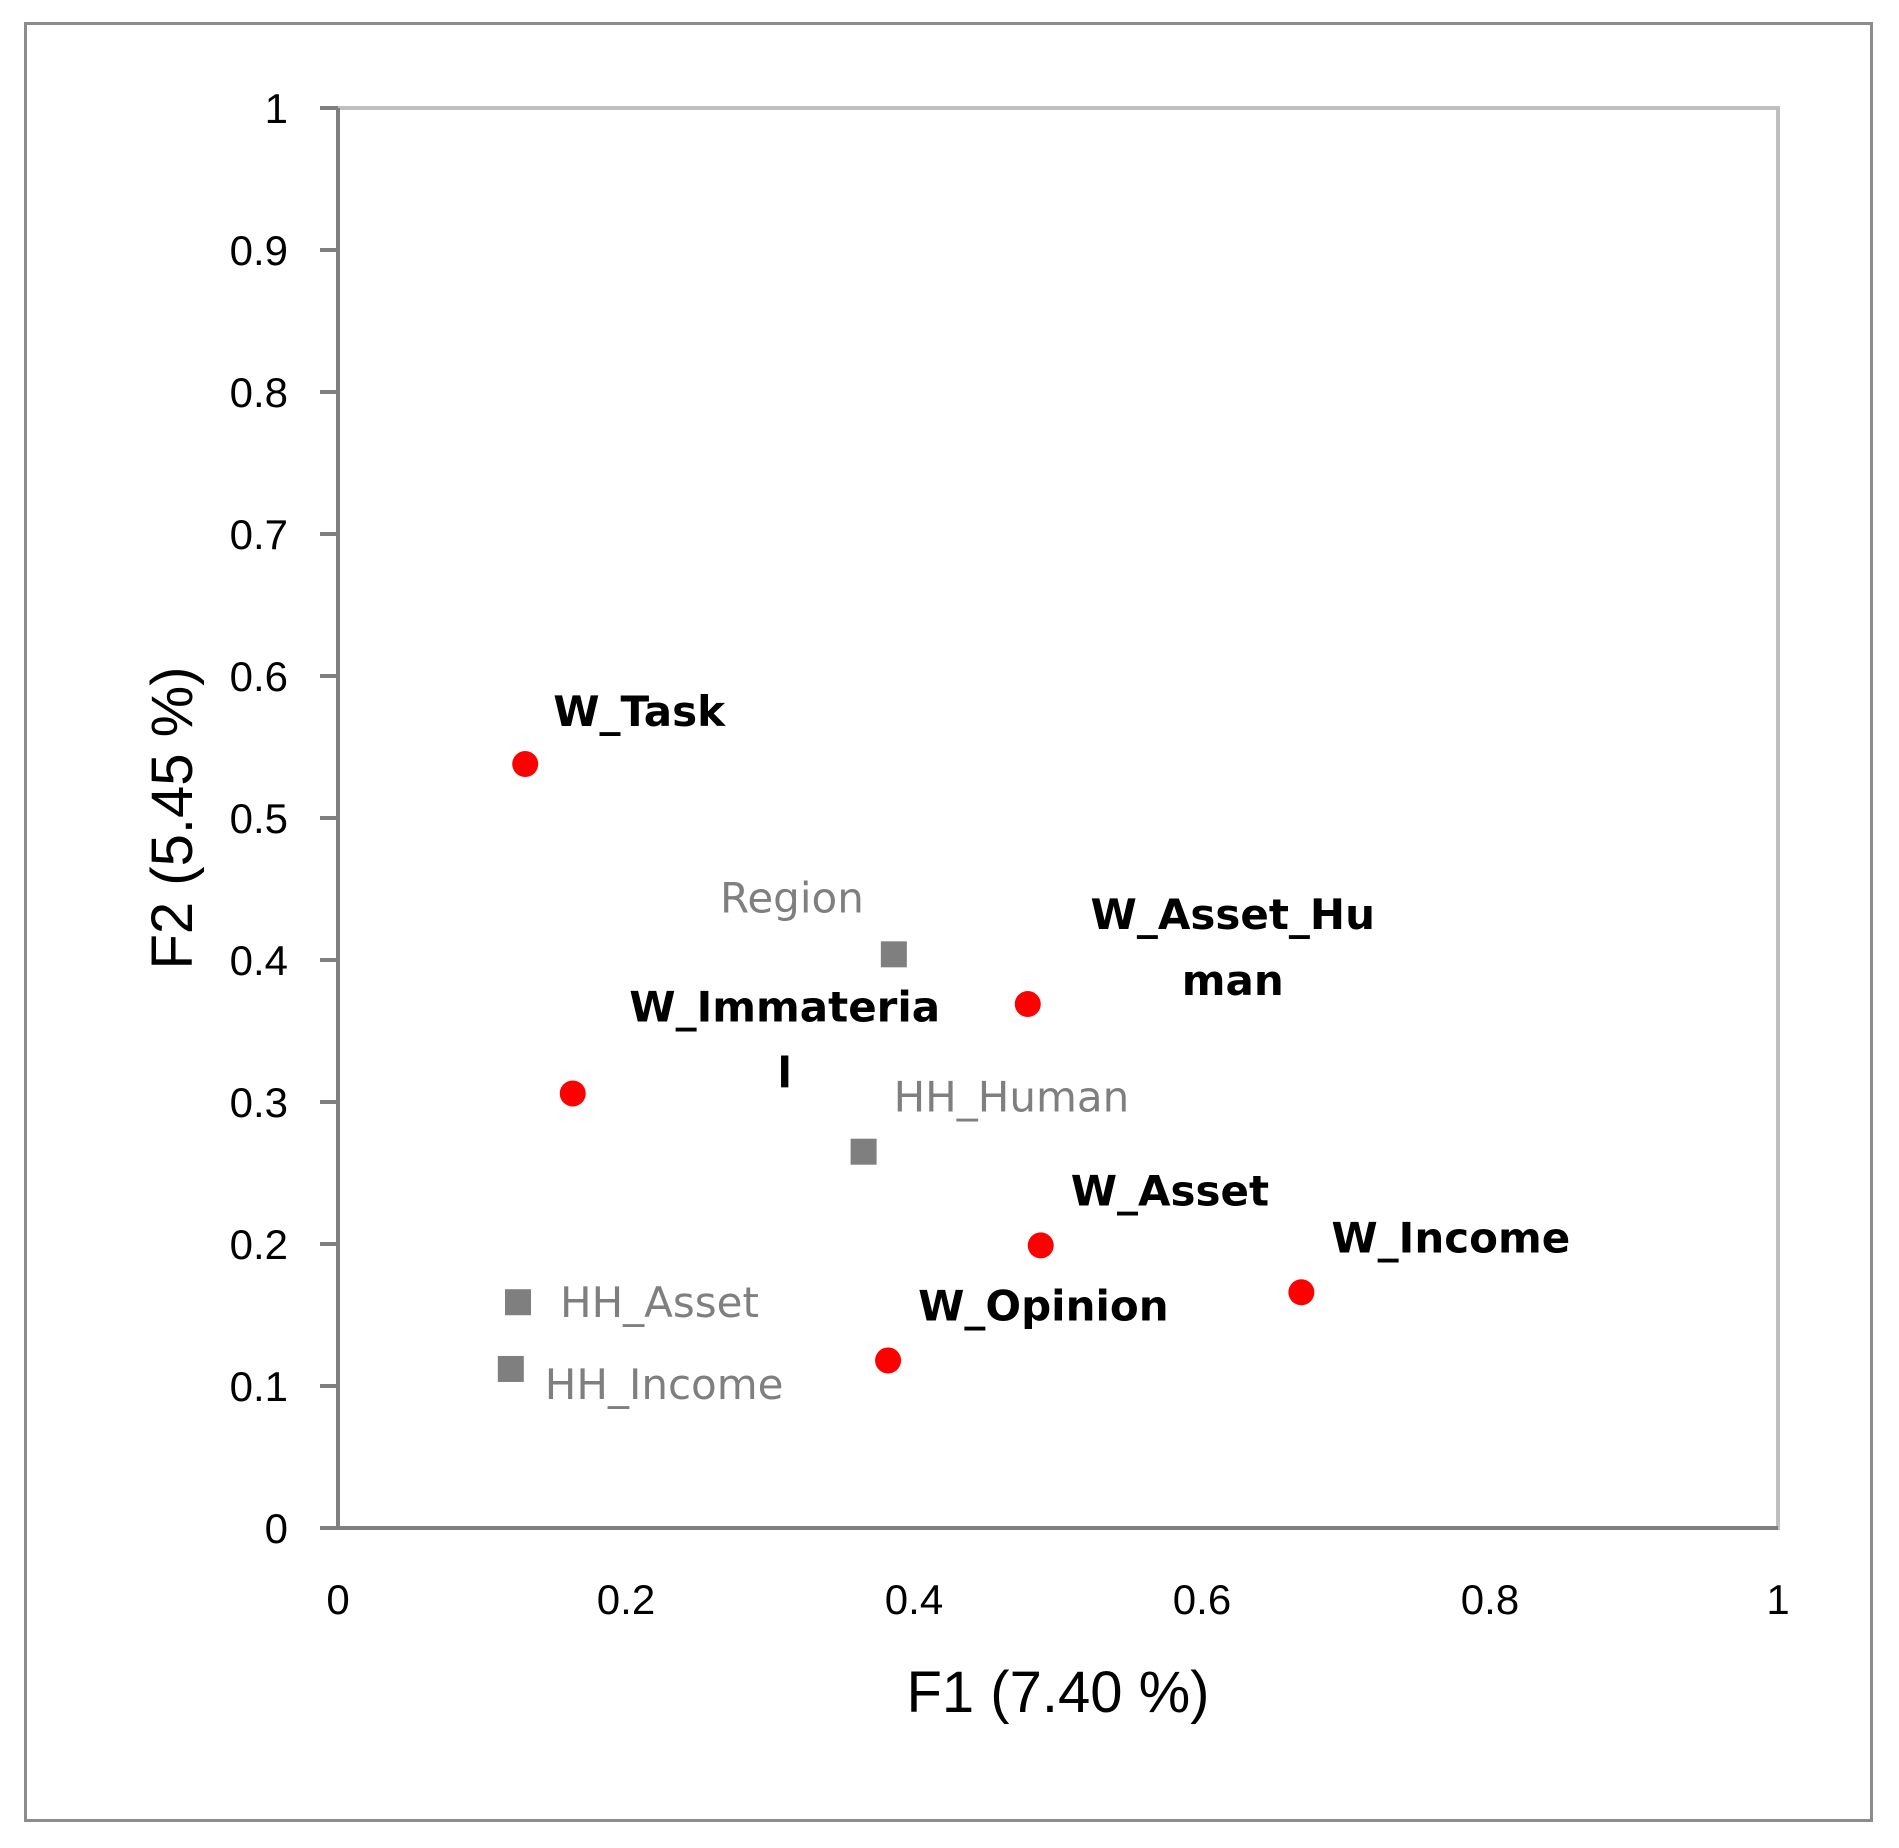 This screenshot has height=1848, width=1899. Describe the element at coordinates (259, 960) in the screenshot. I see `y-tick-label: 0.4` at that location.